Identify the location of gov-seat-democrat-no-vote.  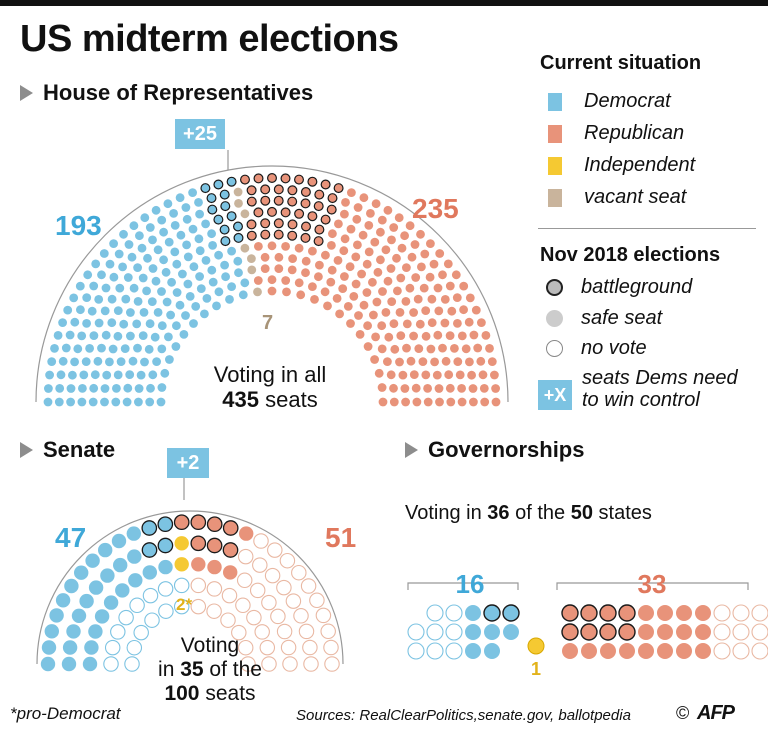
(454, 651).